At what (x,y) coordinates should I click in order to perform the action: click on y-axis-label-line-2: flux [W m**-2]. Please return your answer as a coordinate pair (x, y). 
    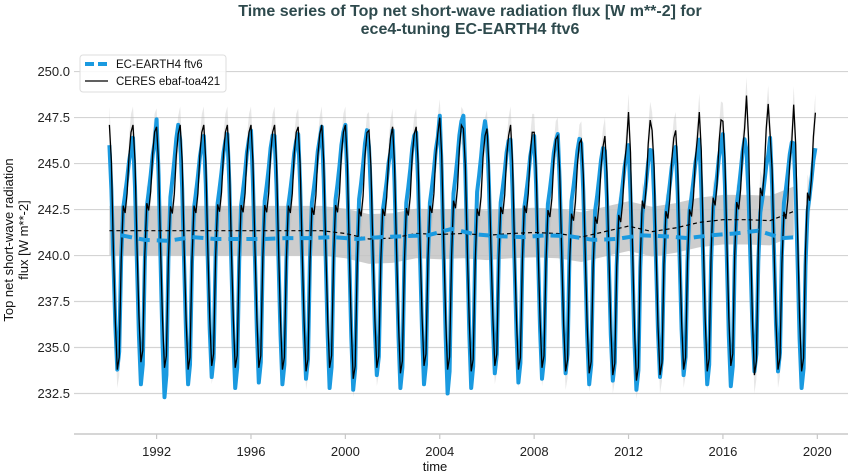
    Looking at the image, I should click on (23, 239).